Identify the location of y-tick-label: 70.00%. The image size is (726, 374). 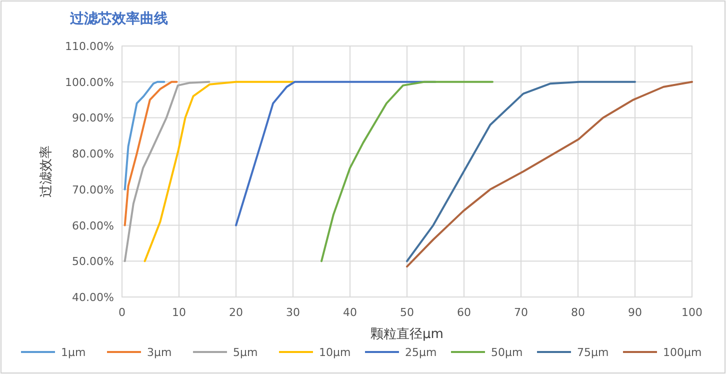
(93, 189).